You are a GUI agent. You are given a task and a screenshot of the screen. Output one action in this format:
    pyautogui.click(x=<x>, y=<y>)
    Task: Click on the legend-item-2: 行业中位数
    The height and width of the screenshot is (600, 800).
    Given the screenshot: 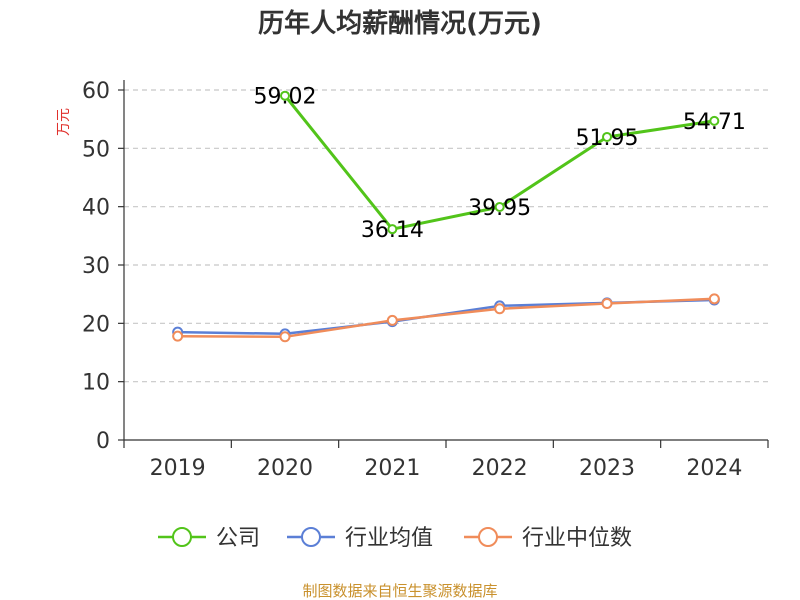 What is the action you would take?
    pyautogui.click(x=548, y=538)
    